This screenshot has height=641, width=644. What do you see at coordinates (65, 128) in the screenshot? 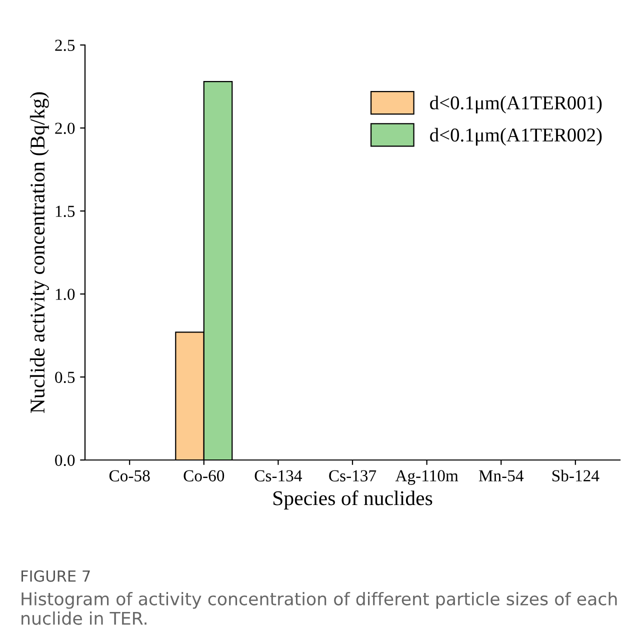
I see `y-tick-label: 2.0` at bounding box center [65, 128].